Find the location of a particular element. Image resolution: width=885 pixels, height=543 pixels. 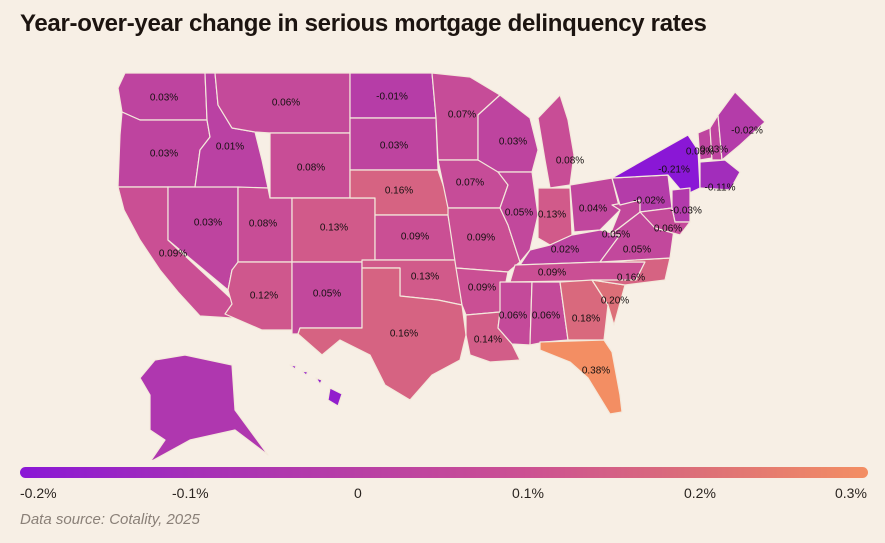

state-label-md: 0.06% is located at coordinates (668, 229).